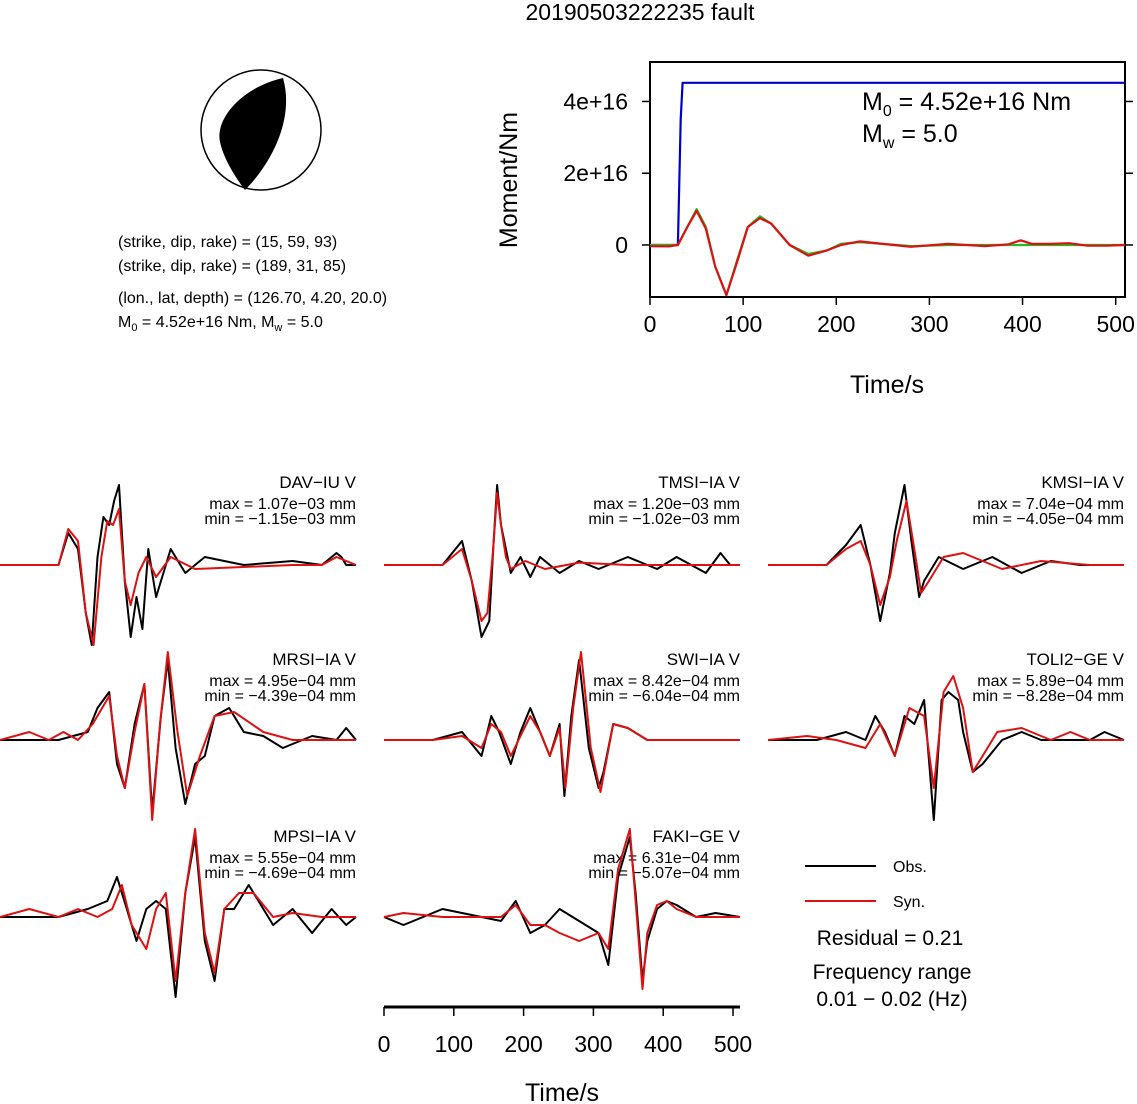 The height and width of the screenshot is (1104, 1137). I want to click on station-max: max = 4.95e−04 mm, so click(282, 681).